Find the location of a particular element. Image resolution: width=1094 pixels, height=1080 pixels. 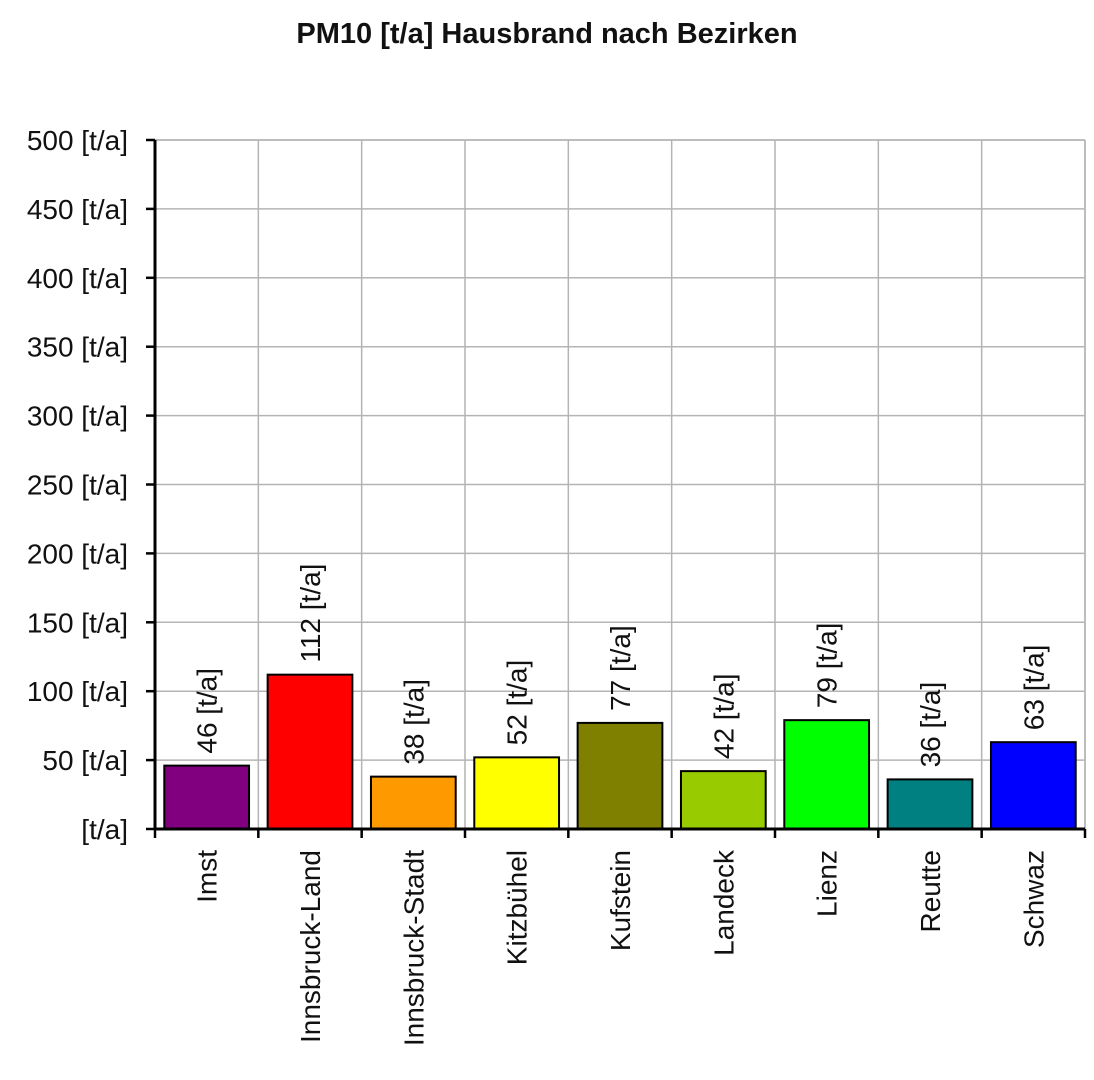

y-tick-label: 100 [t/a] is located at coordinates (77, 691).